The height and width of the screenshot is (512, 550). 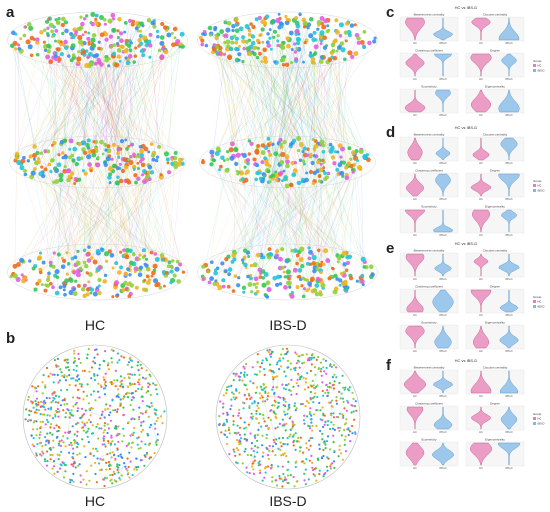 I want to click on circular-network-hc, so click(x=95, y=417).